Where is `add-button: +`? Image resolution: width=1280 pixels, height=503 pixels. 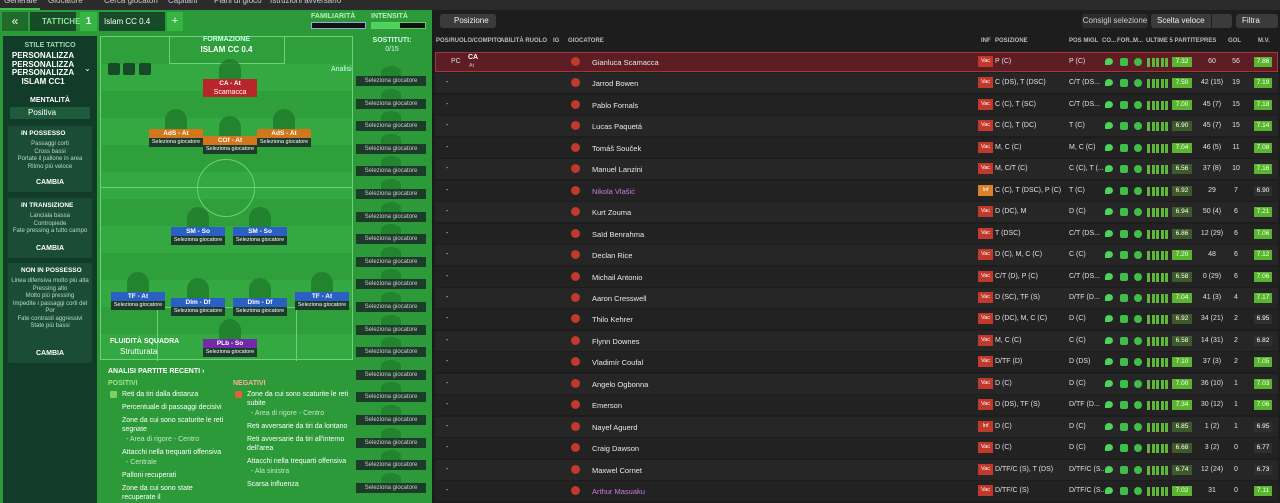 add-button: + is located at coordinates (175, 21).